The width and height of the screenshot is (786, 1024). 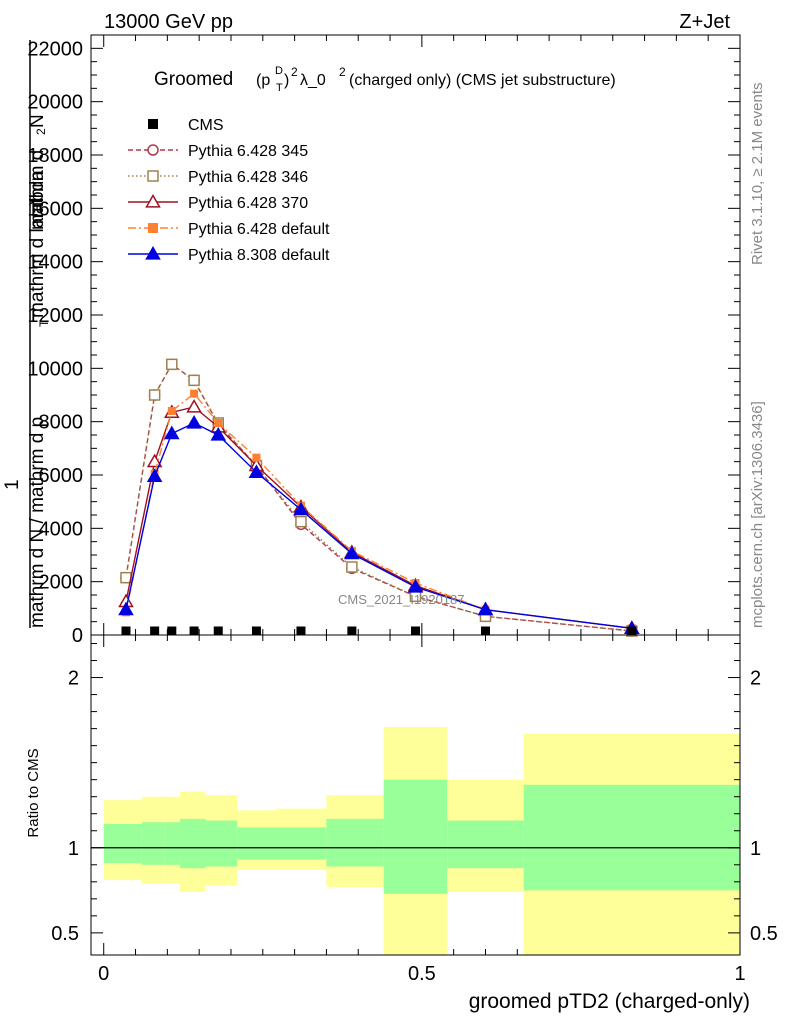 I want to click on main-y-tick-label: 2000, so click(x=61, y=583).